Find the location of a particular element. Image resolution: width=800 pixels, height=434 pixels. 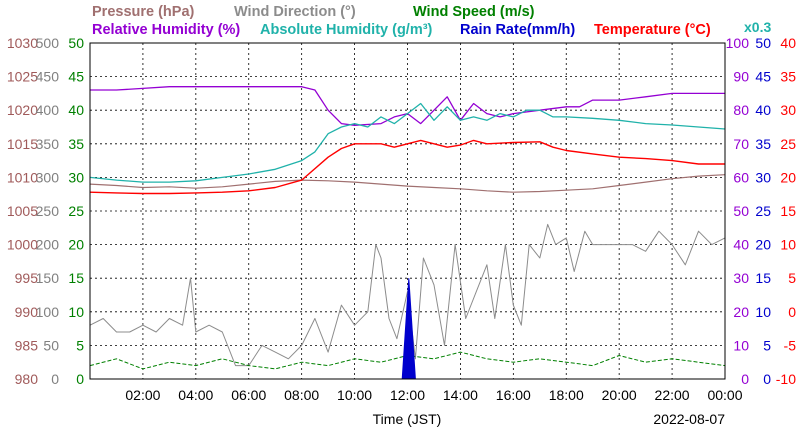

x-tick-label: 16:00 is located at coordinates (513, 395).